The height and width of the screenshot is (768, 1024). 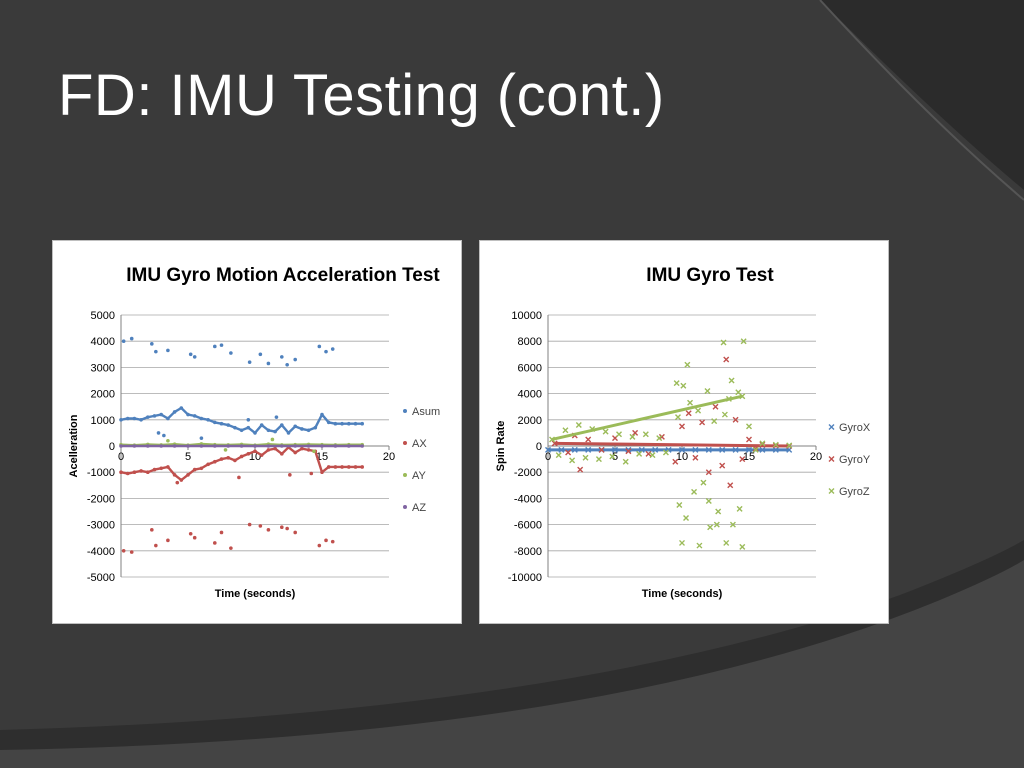 What do you see at coordinates (101, 552) in the screenshot?
I see `y-tick-label: -4000` at bounding box center [101, 552].